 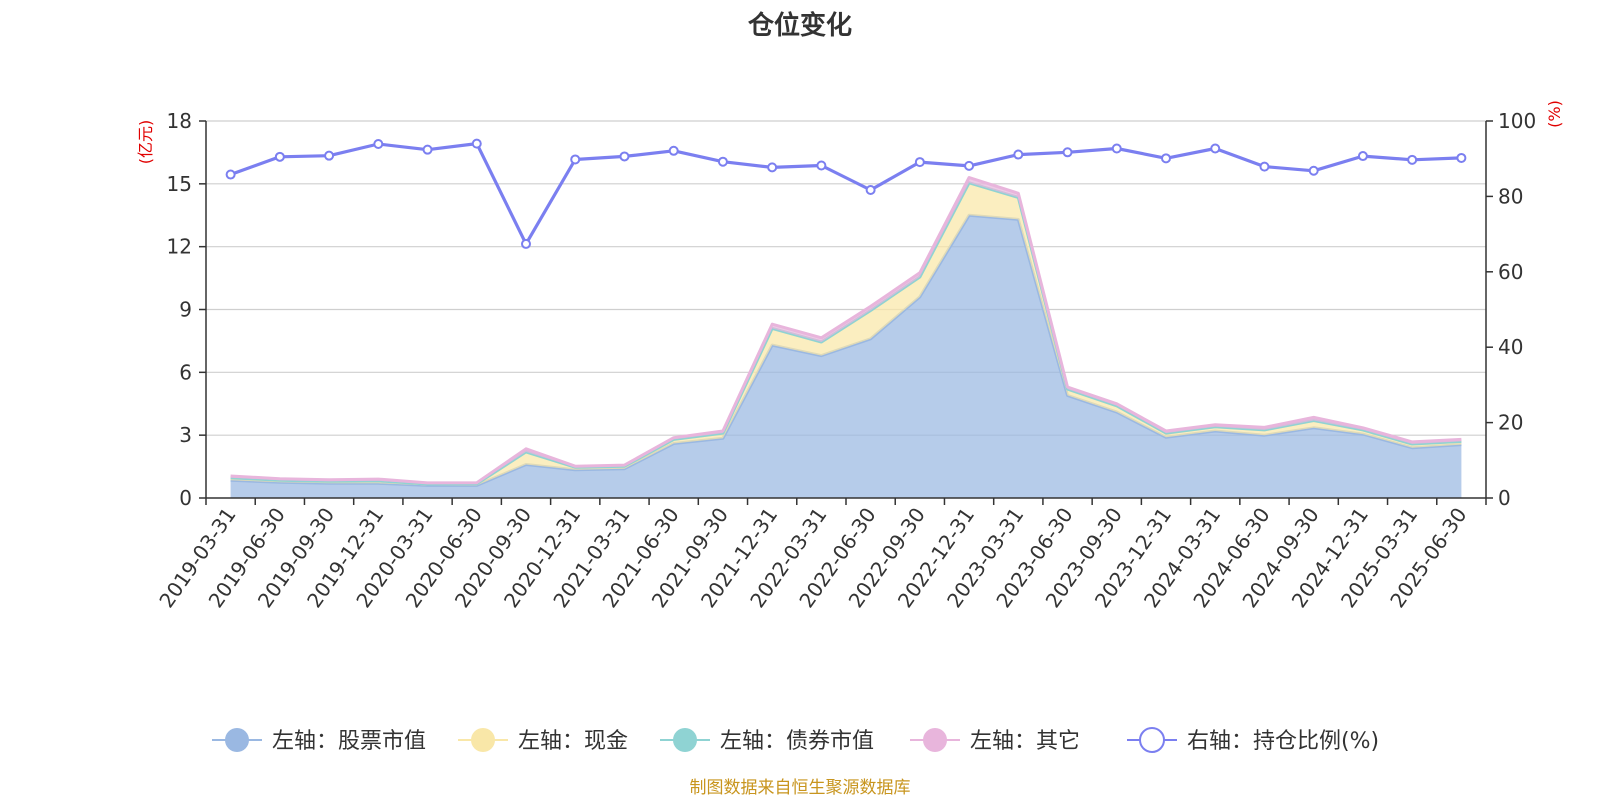 What do you see at coordinates (1504, 498) in the screenshot?
I see `right-tick-label-0: 0` at bounding box center [1504, 498].